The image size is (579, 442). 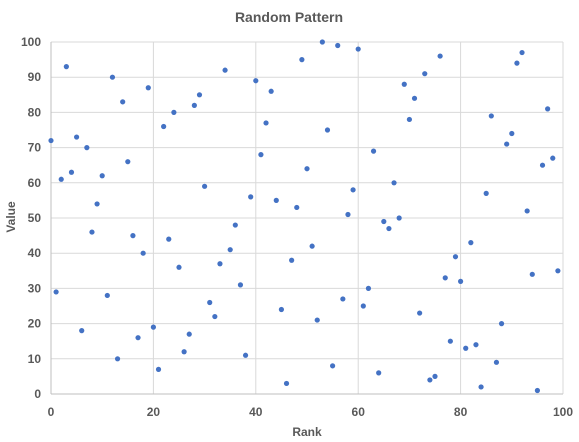 What do you see at coordinates (11, 217) in the screenshot?
I see `y-axis-title: Value` at bounding box center [11, 217].